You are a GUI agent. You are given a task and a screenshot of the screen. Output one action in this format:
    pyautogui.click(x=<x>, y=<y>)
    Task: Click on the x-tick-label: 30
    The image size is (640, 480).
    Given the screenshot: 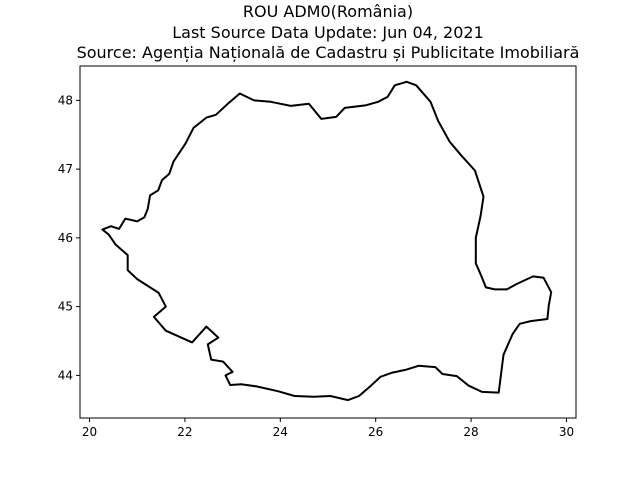 What is the action you would take?
    pyautogui.click(x=566, y=432)
    